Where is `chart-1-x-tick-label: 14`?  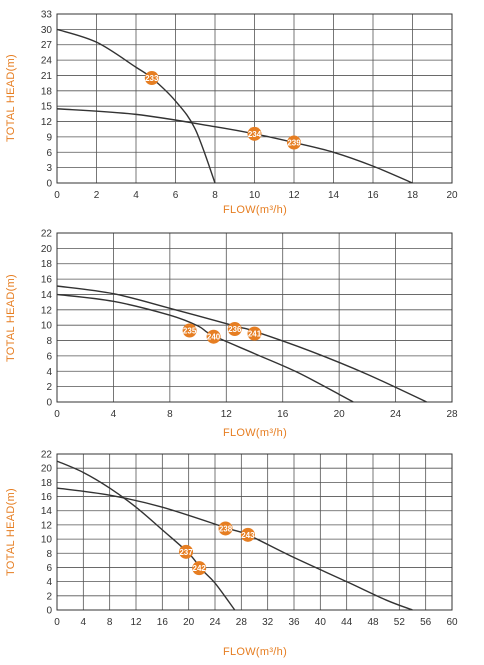 chart-1-x-tick-label: 14 is located at coordinates (334, 195).